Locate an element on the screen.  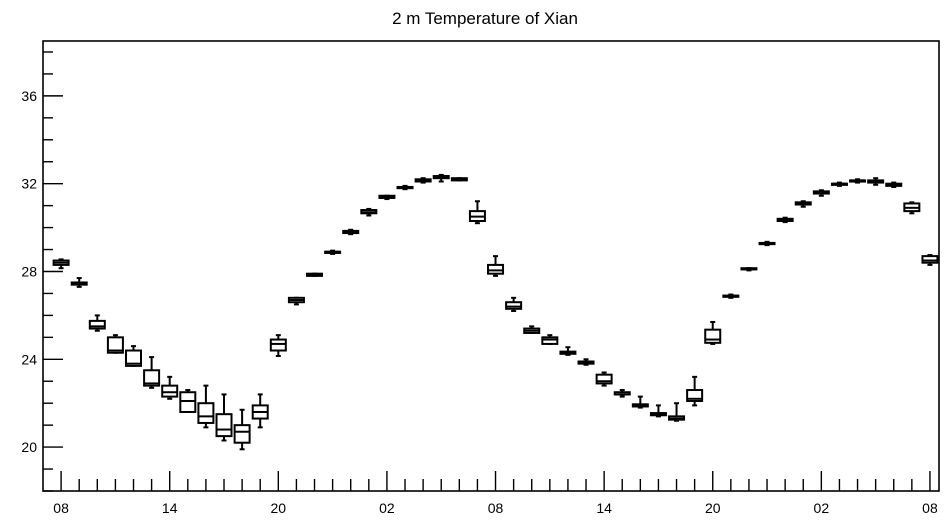
y-tick-label: 28 is located at coordinates (29, 271).